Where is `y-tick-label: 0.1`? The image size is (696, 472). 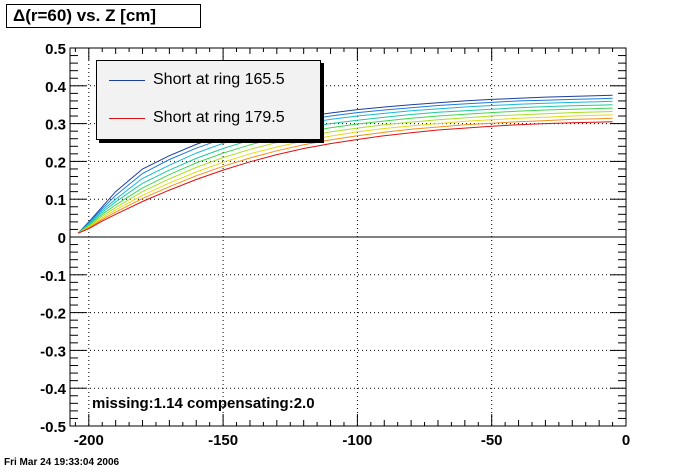
y-tick-label: 0.1 is located at coordinates (55, 200).